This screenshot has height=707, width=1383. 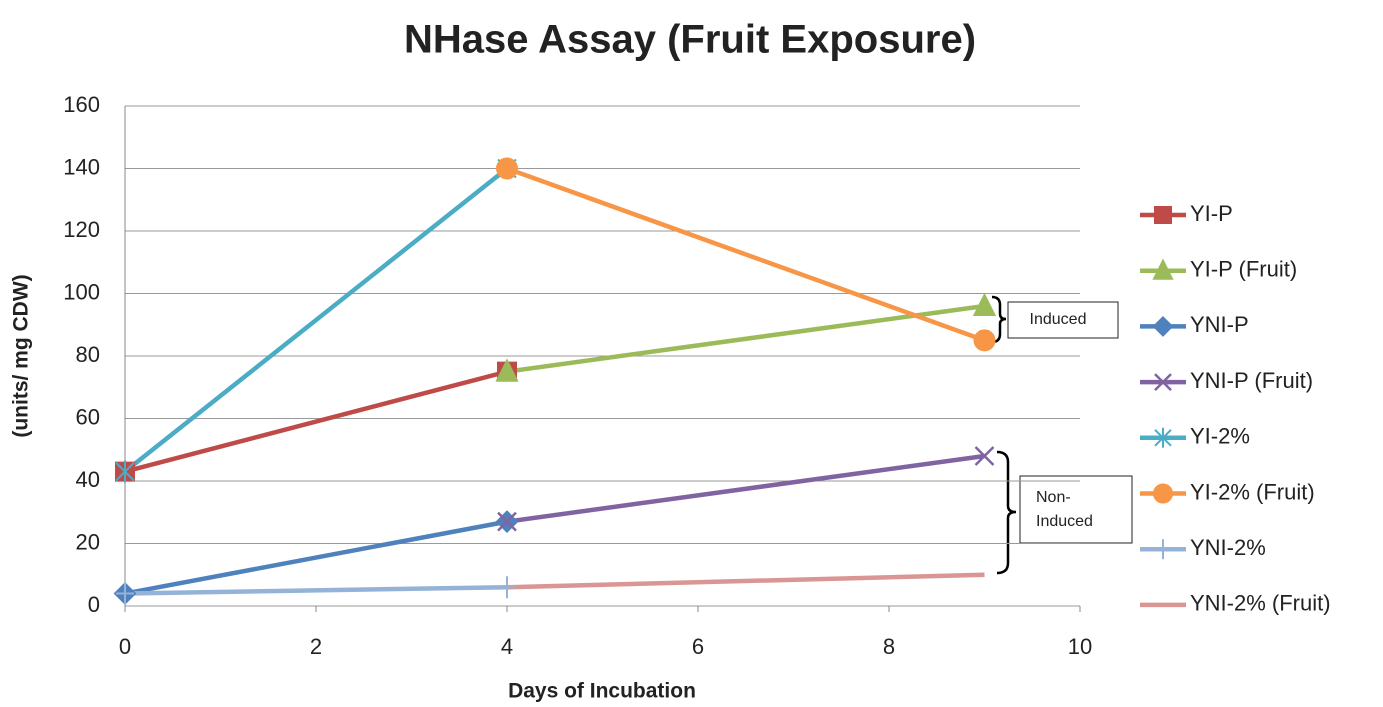 What do you see at coordinates (1243, 269) in the screenshot?
I see `legend-label: YI-P (Fruit)` at bounding box center [1243, 269].